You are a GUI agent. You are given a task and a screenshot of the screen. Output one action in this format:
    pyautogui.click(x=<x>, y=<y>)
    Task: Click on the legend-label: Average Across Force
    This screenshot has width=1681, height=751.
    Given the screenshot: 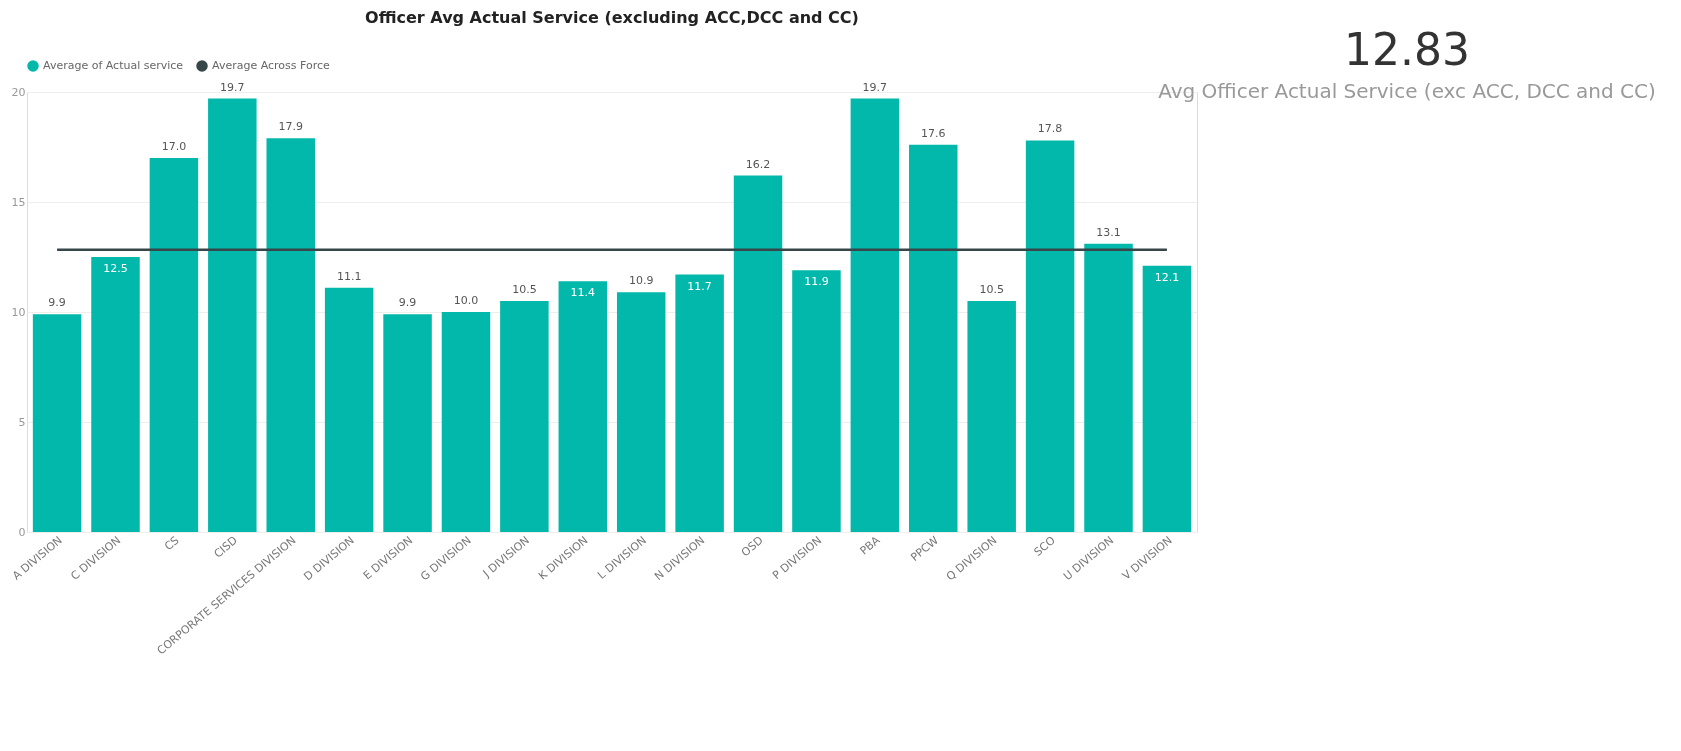 What is the action you would take?
    pyautogui.click(x=271, y=65)
    